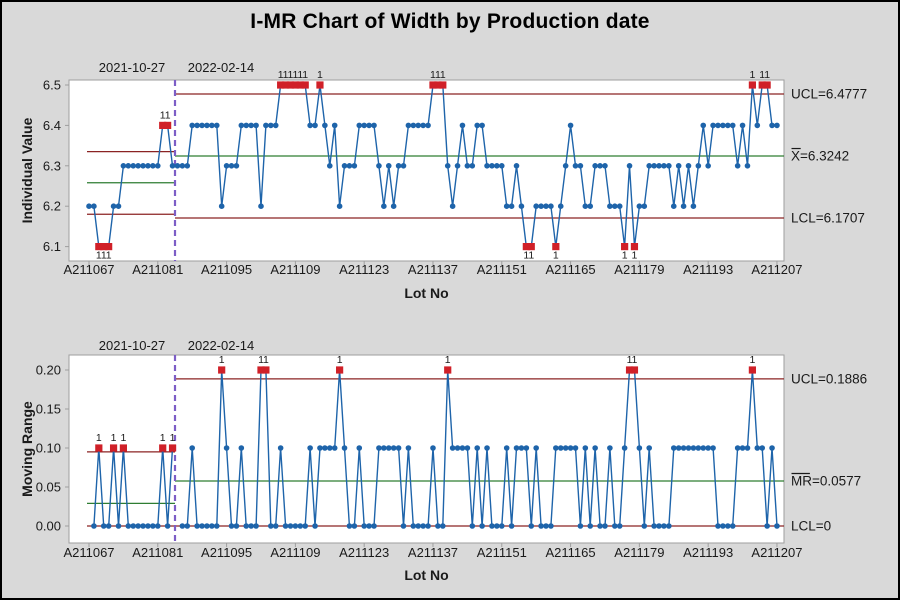 This screenshot has width=900, height=600. Describe the element at coordinates (433, 552) in the screenshot. I see `x-tick-label: A211137` at that location.